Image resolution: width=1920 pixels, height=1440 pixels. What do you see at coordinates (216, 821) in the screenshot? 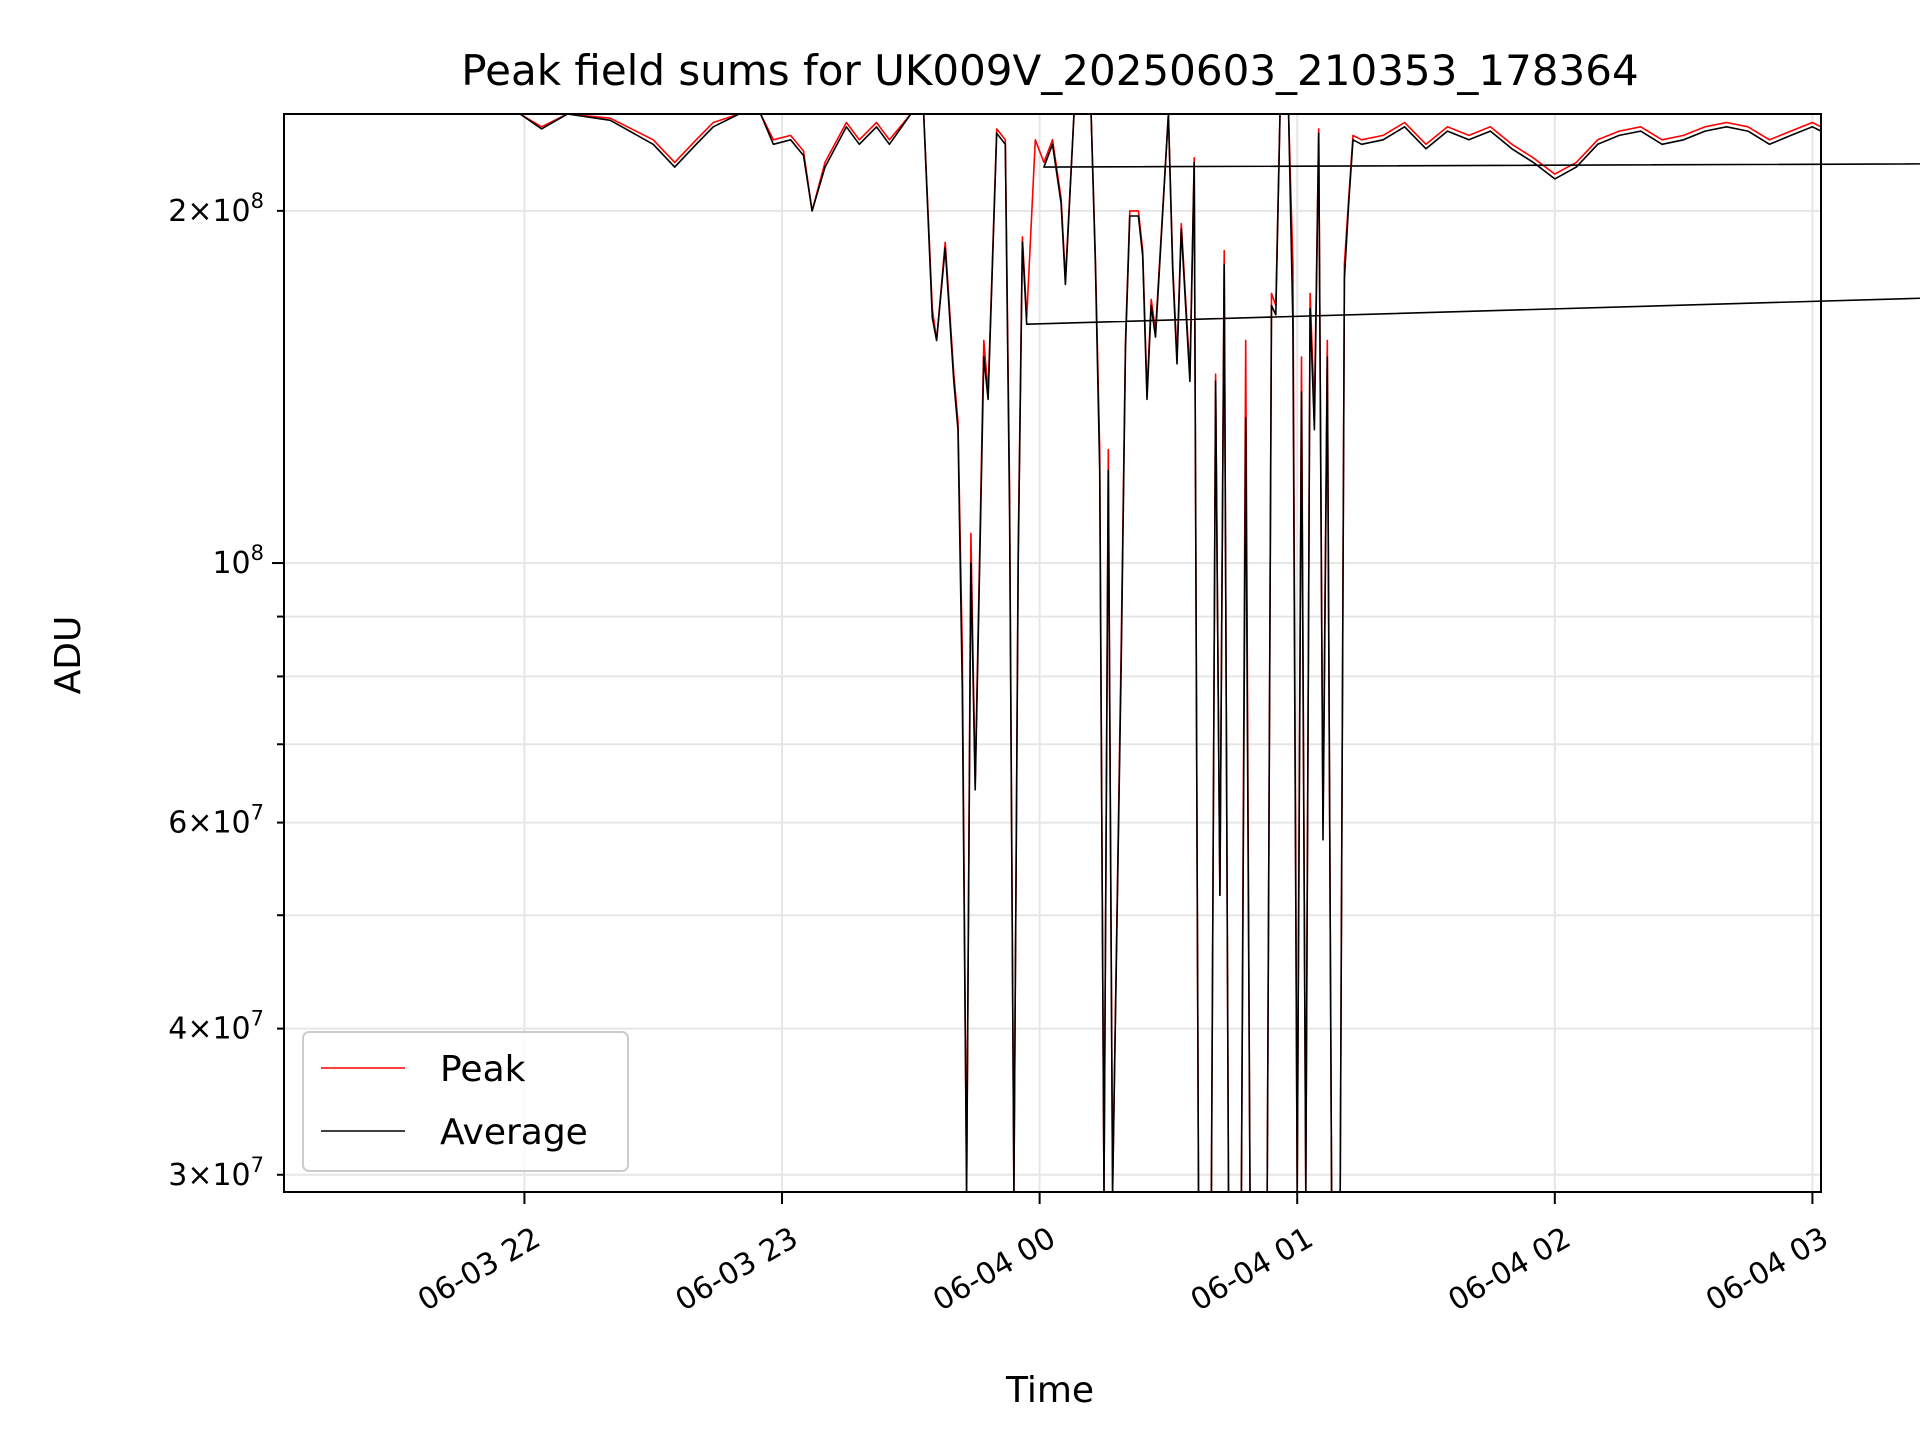
I see `y-tick-label: 6×107` at bounding box center [216, 821].